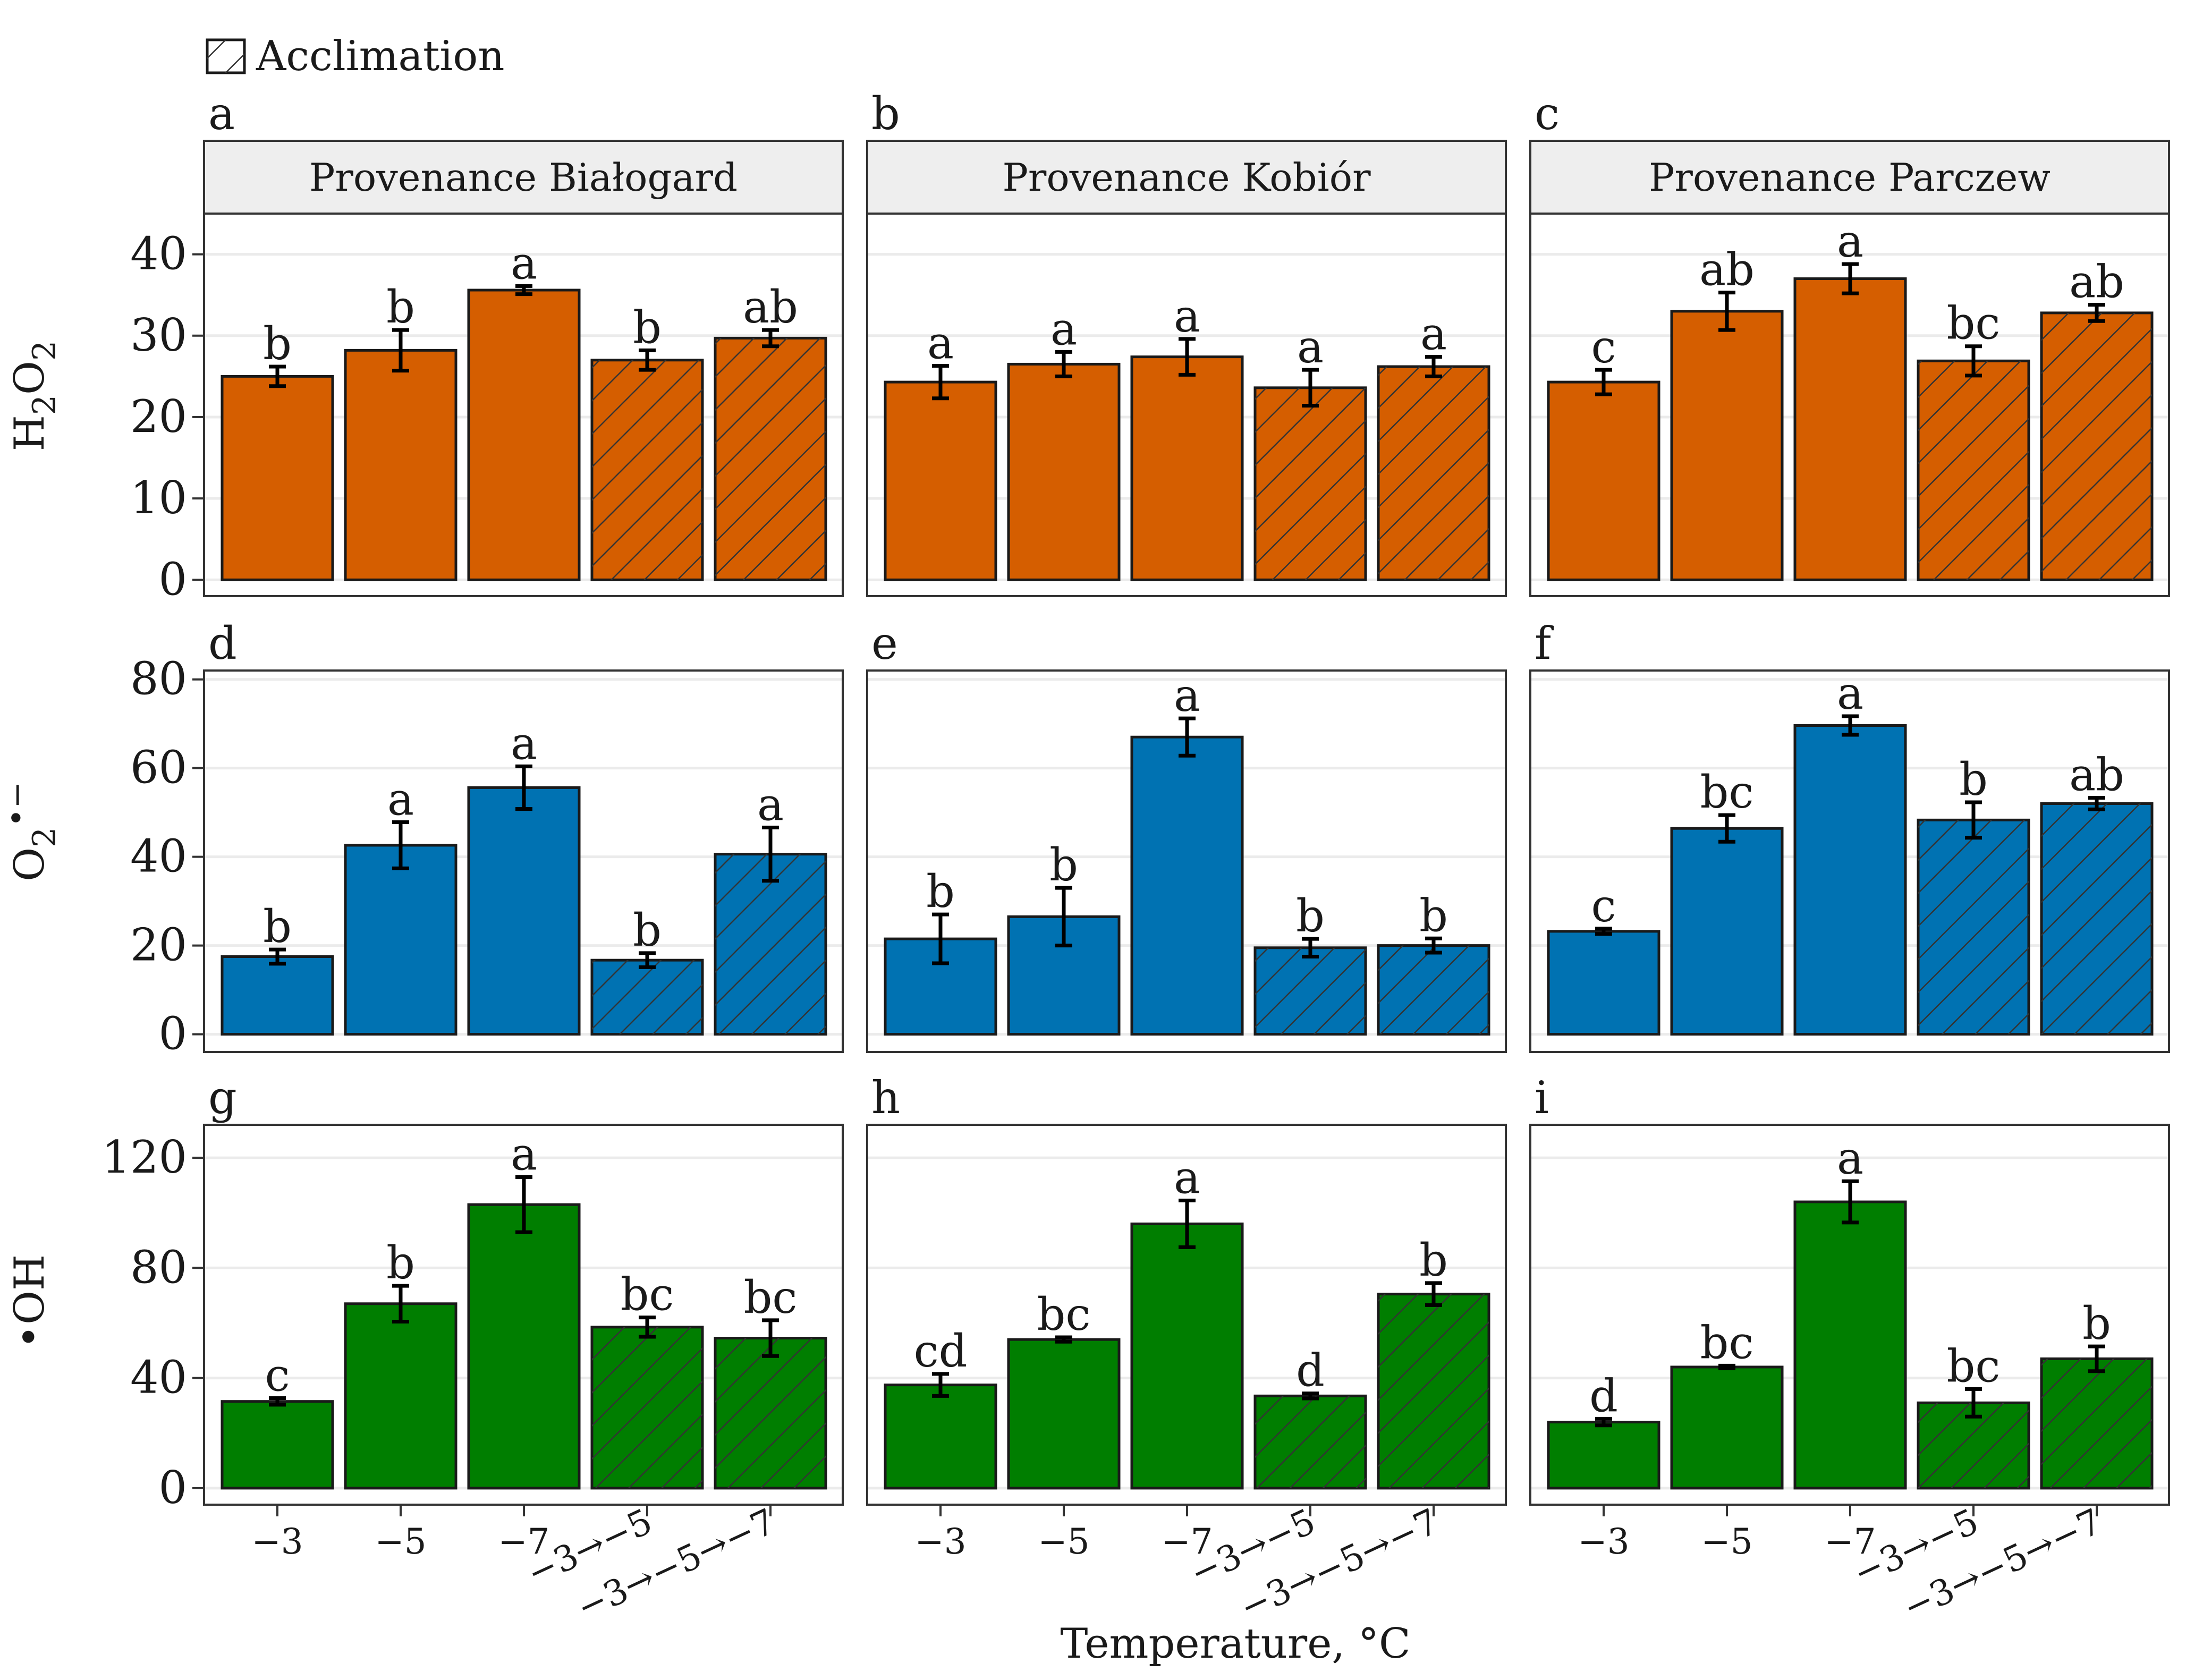 The image size is (2186, 1680). Describe the element at coordinates (400, 307) in the screenshot. I see `significance-label-a-1: b` at that location.